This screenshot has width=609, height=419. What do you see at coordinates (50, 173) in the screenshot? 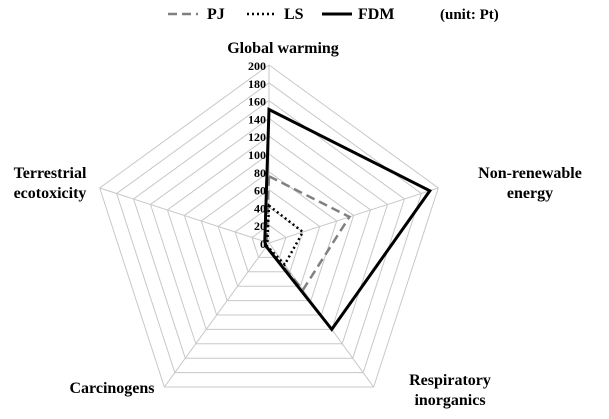
I see `axis-label-terrestrial-ecotoxicity: Terrestrial` at bounding box center [50, 173].